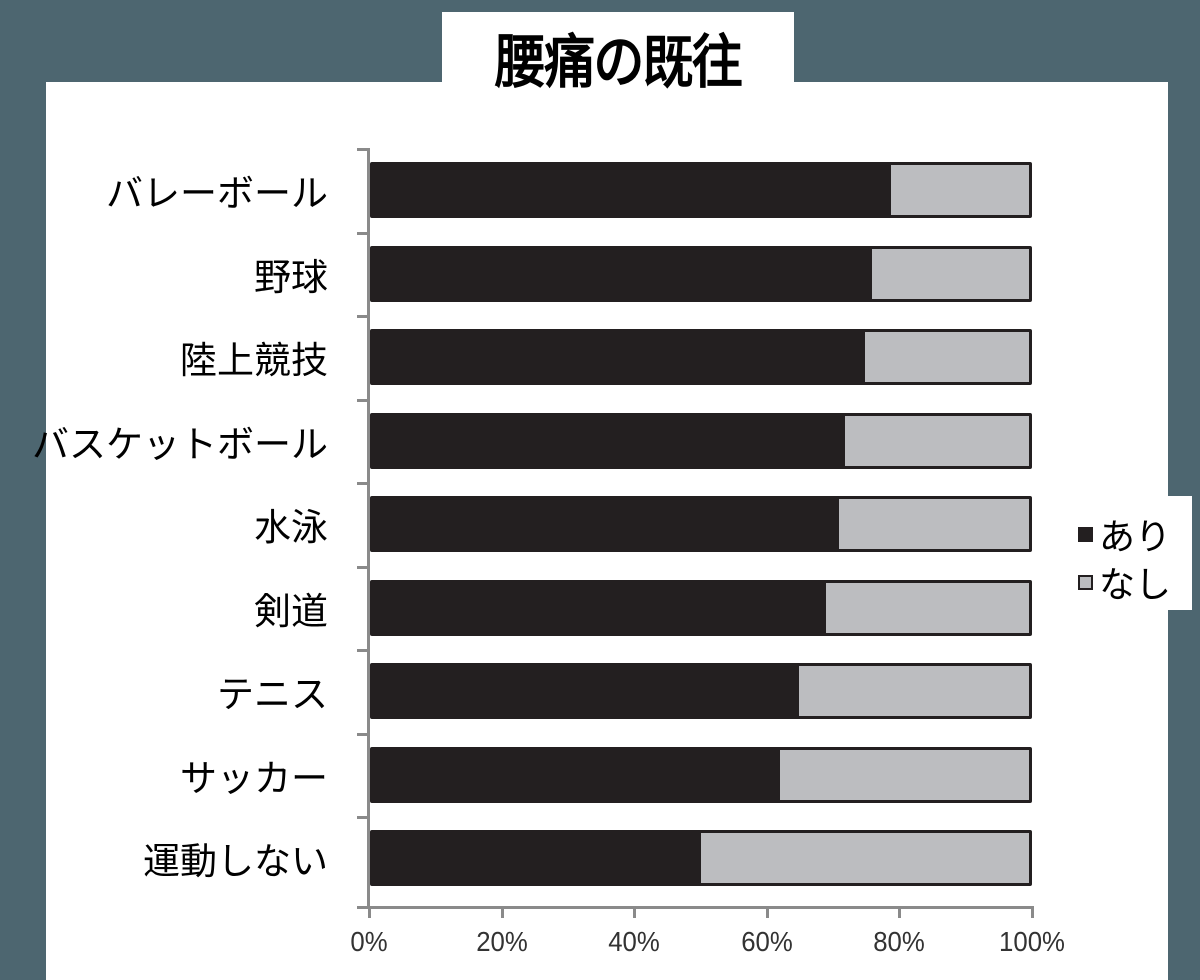  I want to click on legend-item-yes: あり, so click(1124, 534).